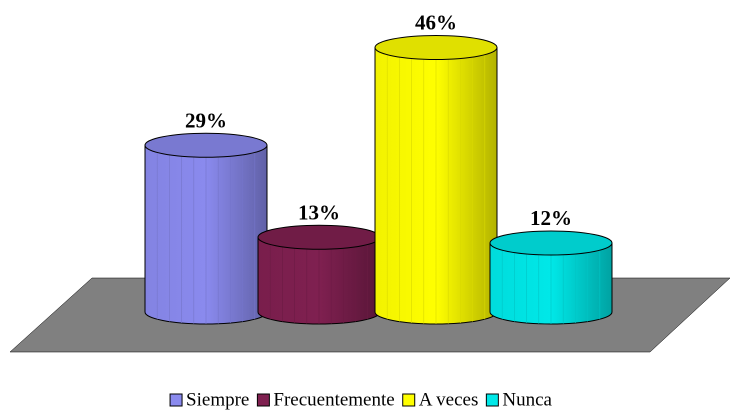 The height and width of the screenshot is (415, 731). Describe the element at coordinates (527, 399) in the screenshot. I see `legend-label: Nunca` at that location.